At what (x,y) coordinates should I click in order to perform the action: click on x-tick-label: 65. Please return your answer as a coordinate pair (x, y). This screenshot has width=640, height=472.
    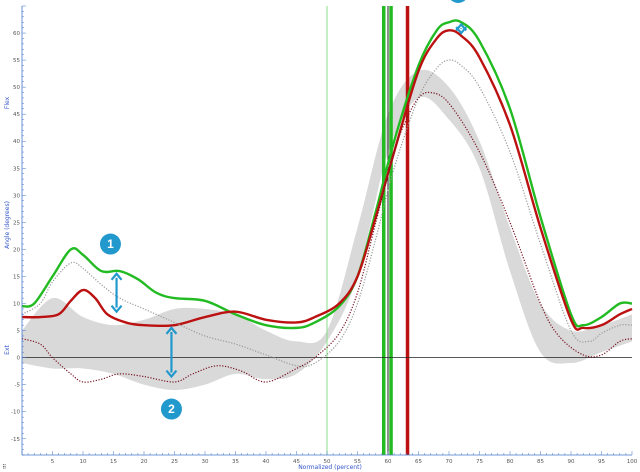
    Looking at the image, I should click on (418, 462).